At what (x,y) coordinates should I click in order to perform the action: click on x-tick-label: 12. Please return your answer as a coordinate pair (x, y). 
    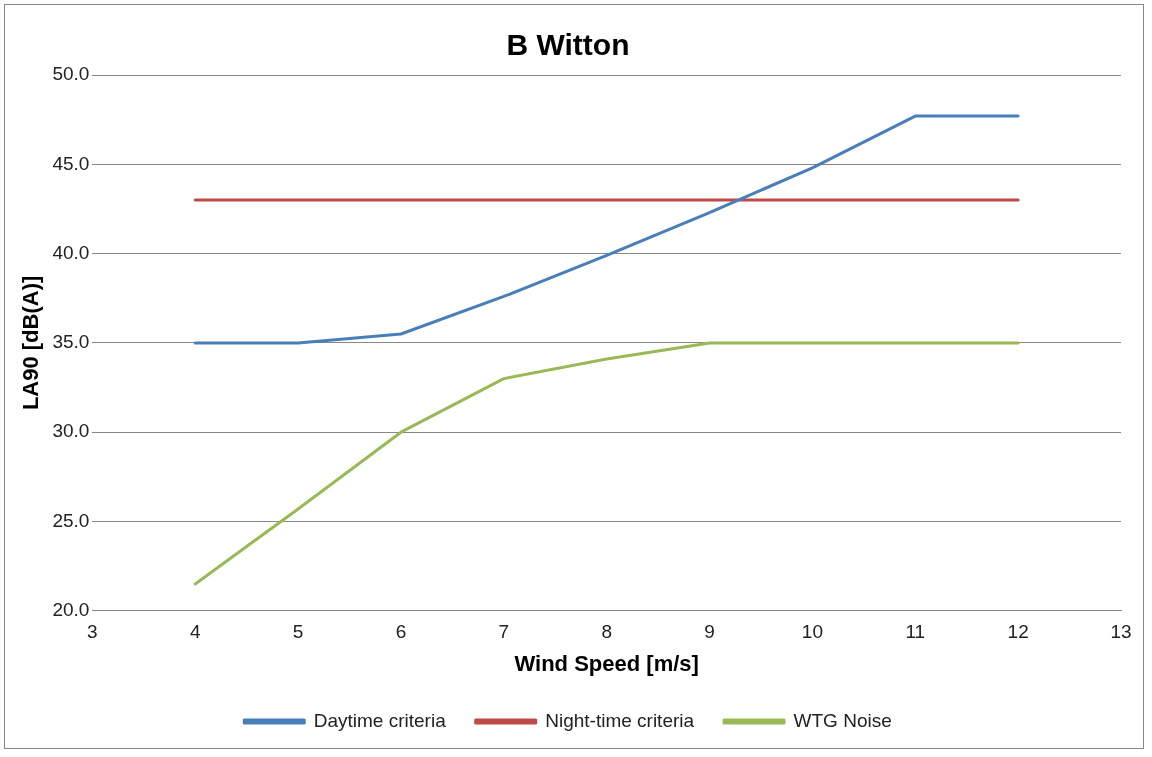
    Looking at the image, I should click on (1018, 632).